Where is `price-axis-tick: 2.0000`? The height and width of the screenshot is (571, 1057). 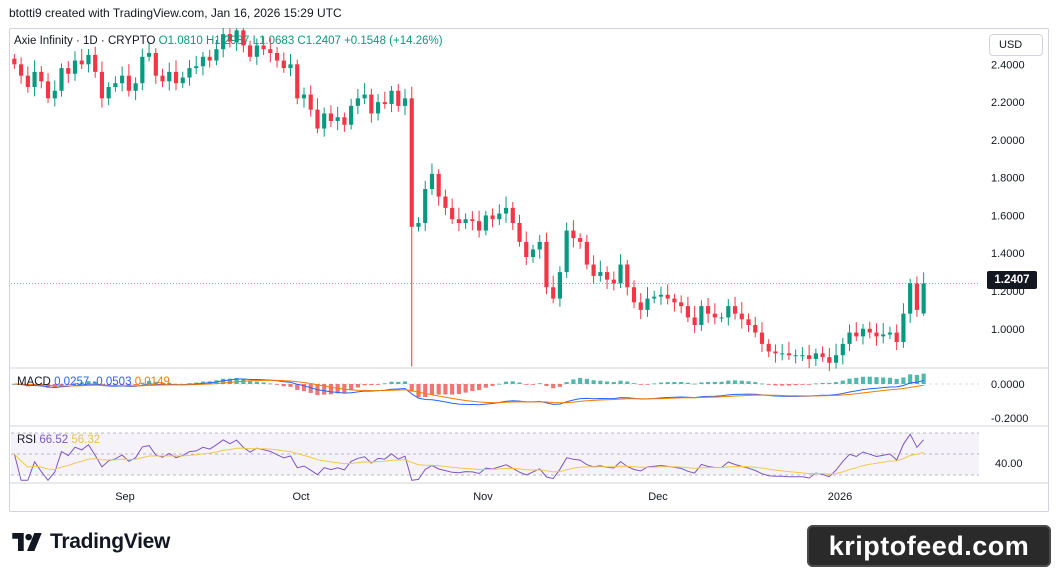 price-axis-tick: 2.0000 is located at coordinates (1008, 141).